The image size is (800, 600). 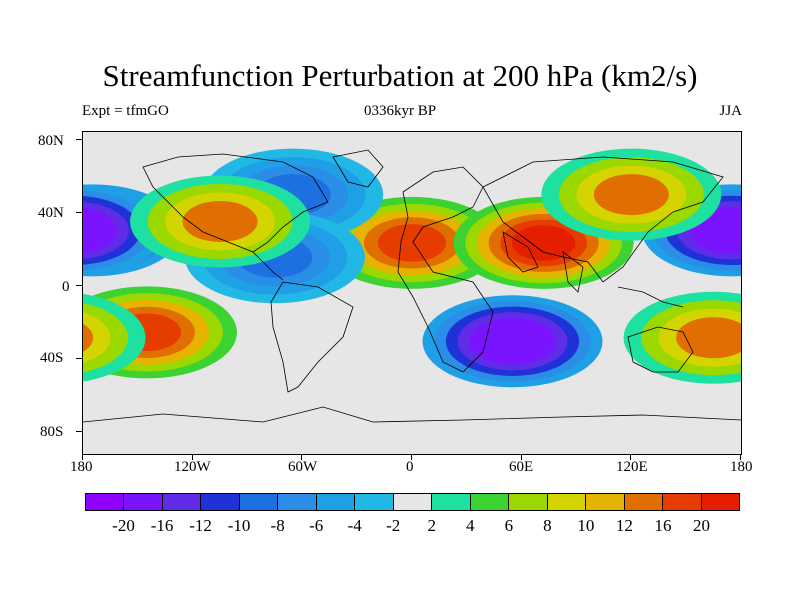 What do you see at coordinates (470, 525) in the screenshot?
I see `colorbar-label: 4` at bounding box center [470, 525].